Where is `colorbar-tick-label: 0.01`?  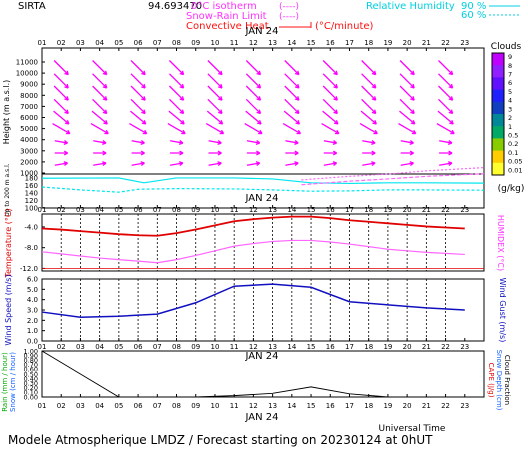 colorbar-tick-label: 0.01 is located at coordinates (515, 170).